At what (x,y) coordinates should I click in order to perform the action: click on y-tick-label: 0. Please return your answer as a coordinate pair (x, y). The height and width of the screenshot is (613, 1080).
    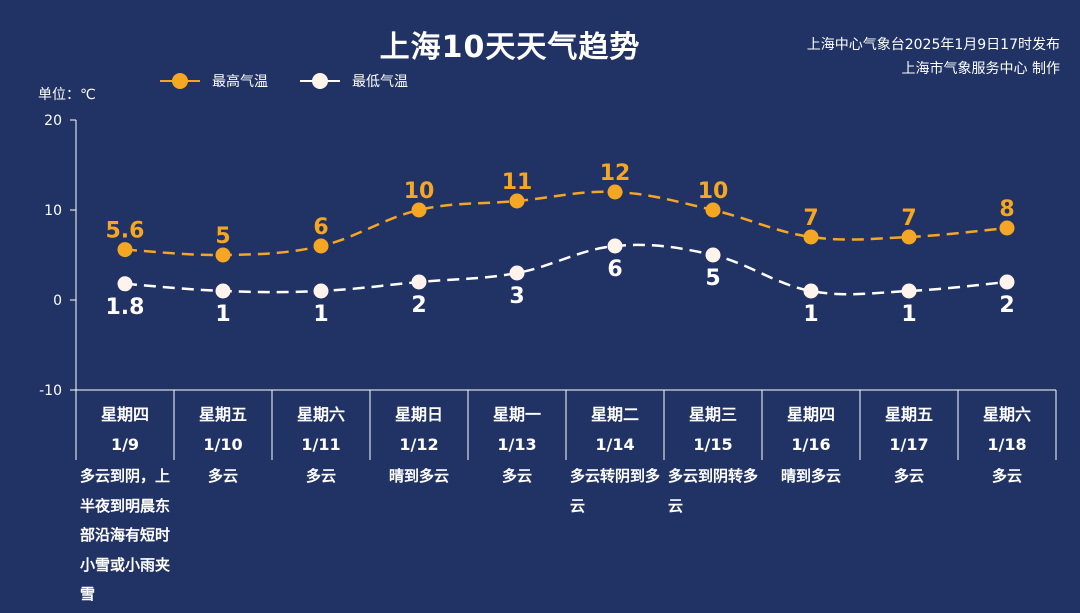
    Looking at the image, I should click on (57, 301).